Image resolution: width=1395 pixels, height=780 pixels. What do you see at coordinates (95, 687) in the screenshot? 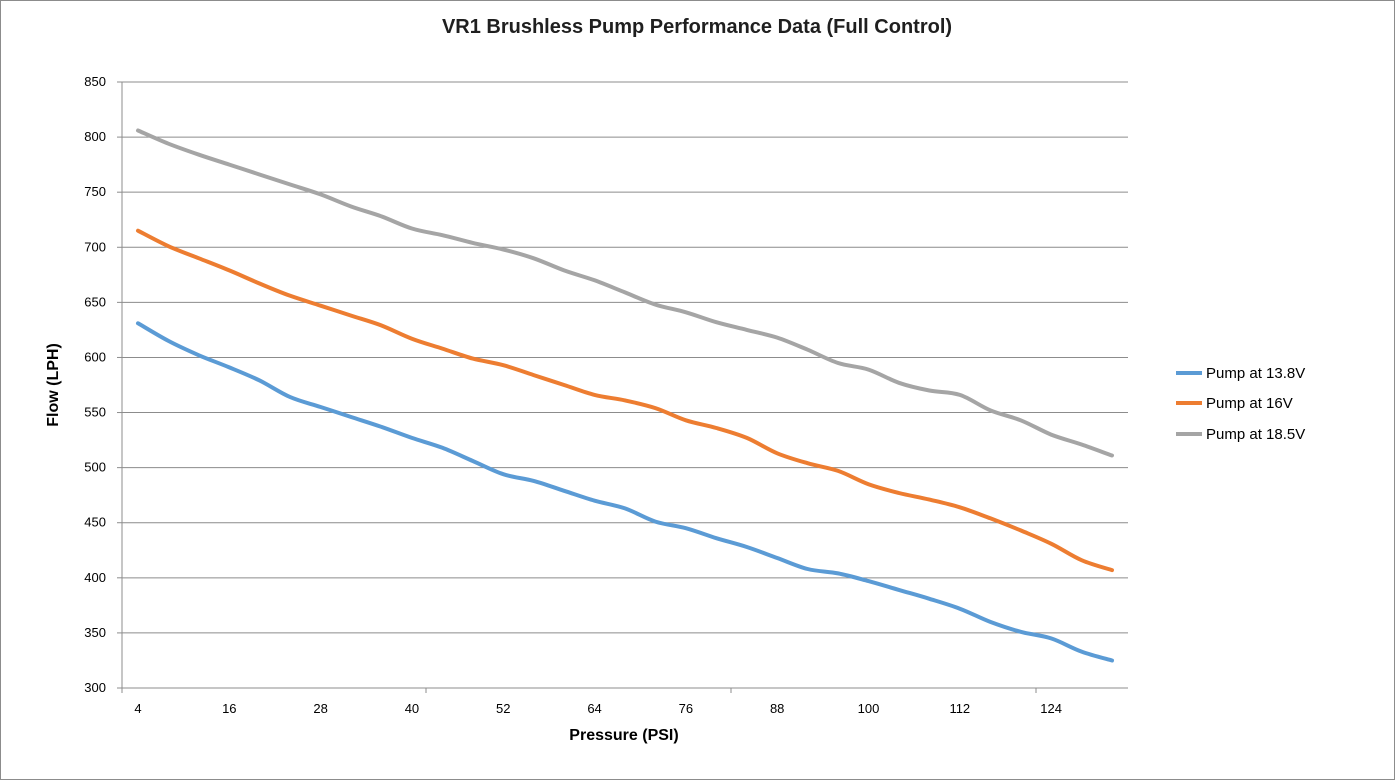
I see `y-tick-label: 300` at bounding box center [95, 687].